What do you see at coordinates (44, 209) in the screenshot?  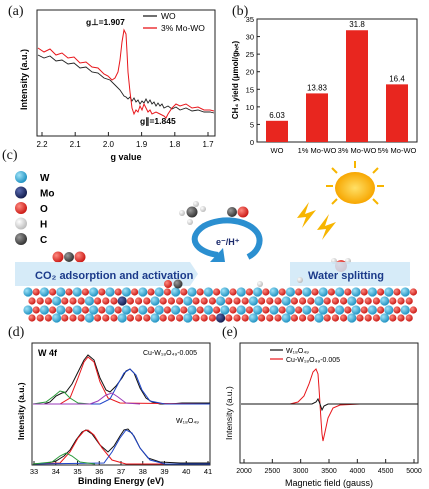 I see `legend-atom-label: O` at bounding box center [44, 209].